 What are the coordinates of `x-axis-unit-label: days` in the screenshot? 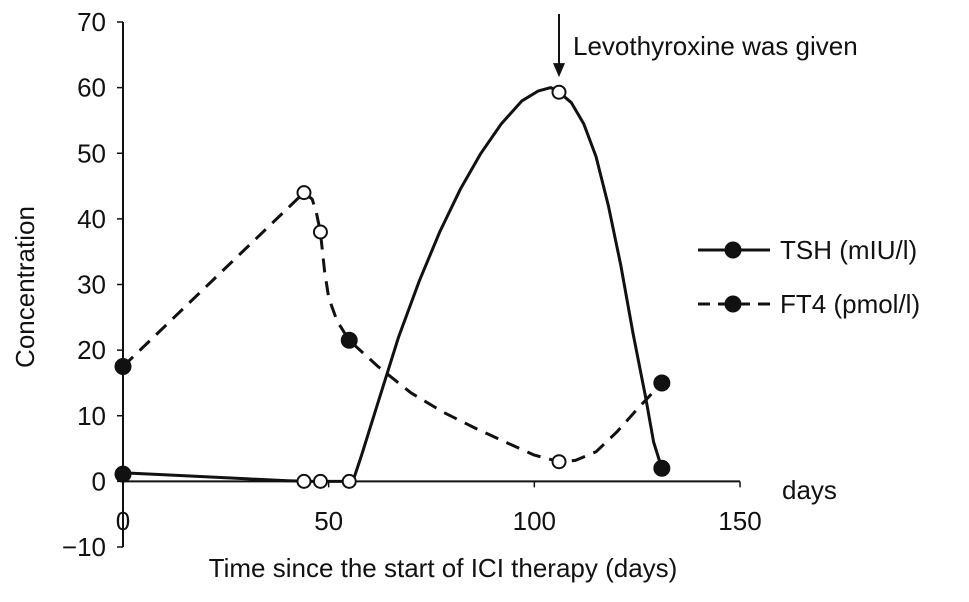 It's located at (809, 490).